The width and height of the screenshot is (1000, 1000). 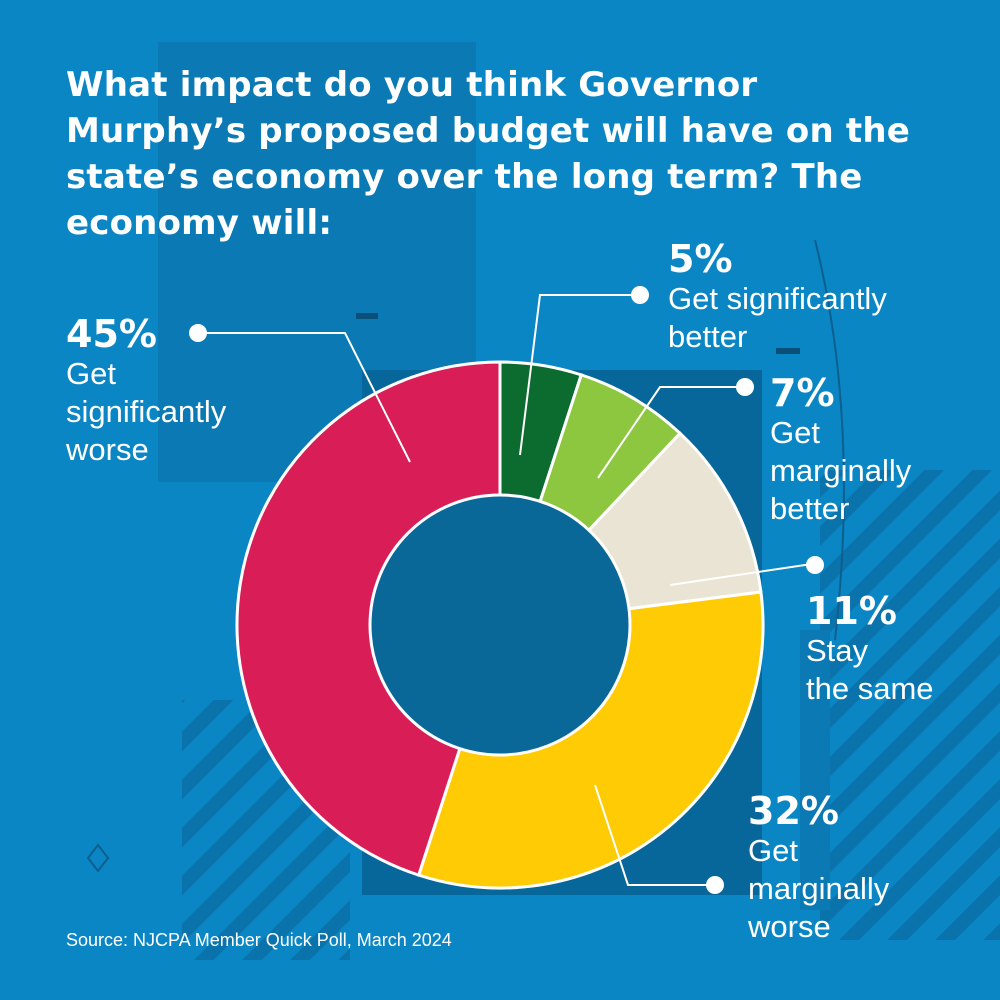 I want to click on decor-diamond, so click(x=98, y=858).